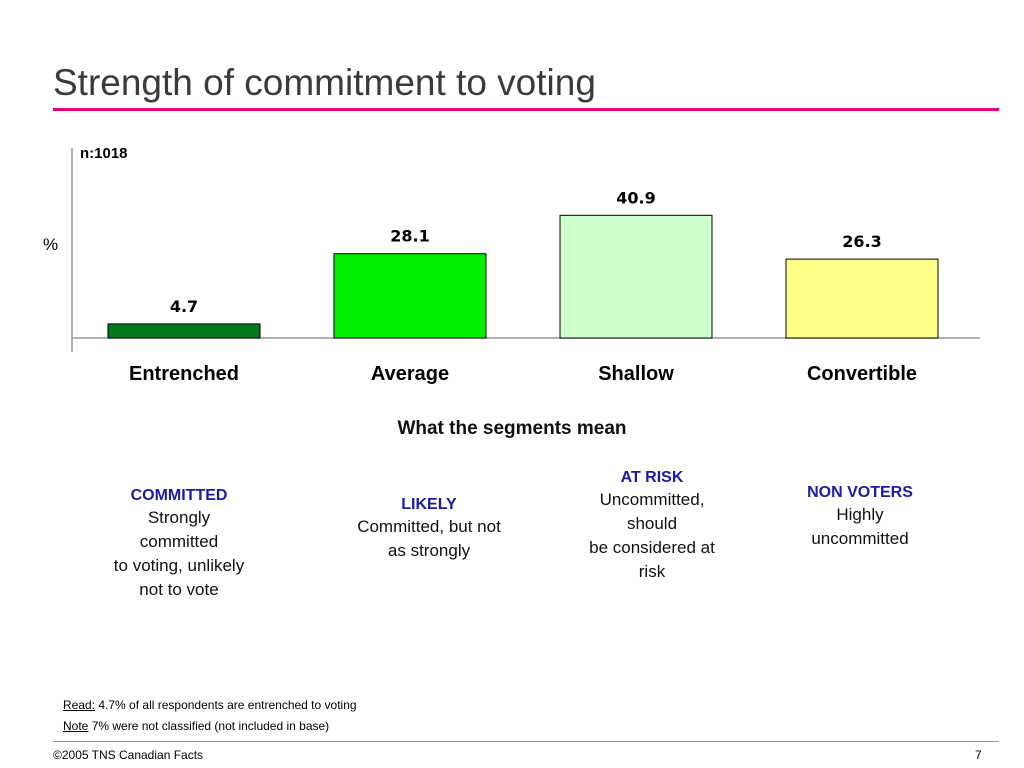  I want to click on segment-description: committed, so click(179, 541).